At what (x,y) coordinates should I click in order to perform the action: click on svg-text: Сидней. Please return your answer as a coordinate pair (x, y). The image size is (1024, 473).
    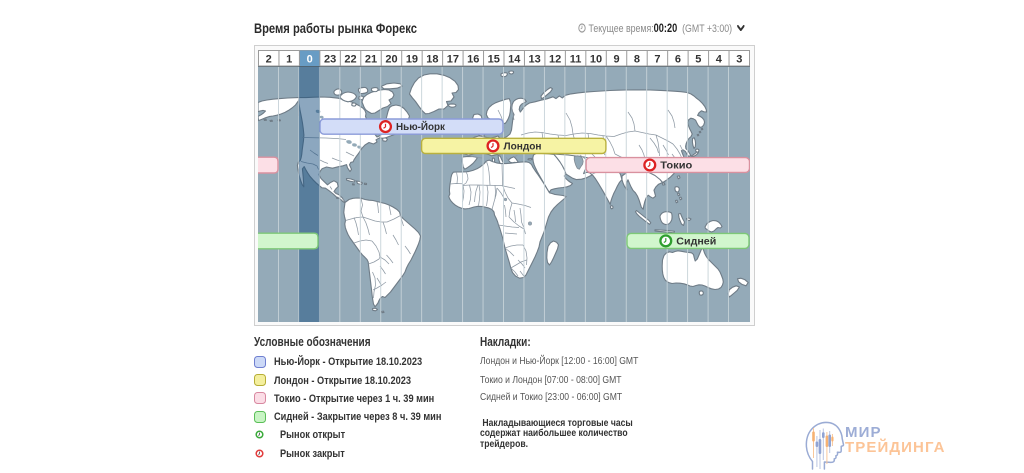
    Looking at the image, I should click on (696, 242).